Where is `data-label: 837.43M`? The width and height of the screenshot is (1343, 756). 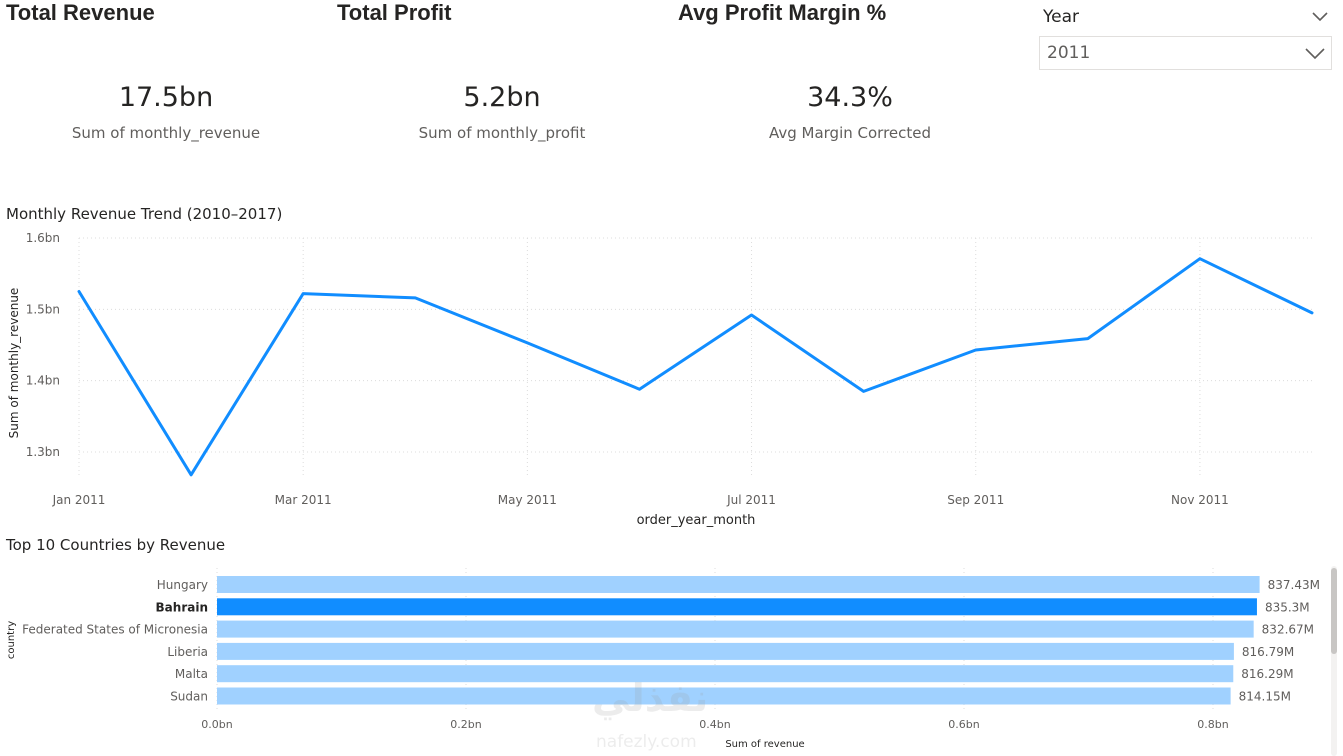
data-label: 837.43M is located at coordinates (1294, 585).